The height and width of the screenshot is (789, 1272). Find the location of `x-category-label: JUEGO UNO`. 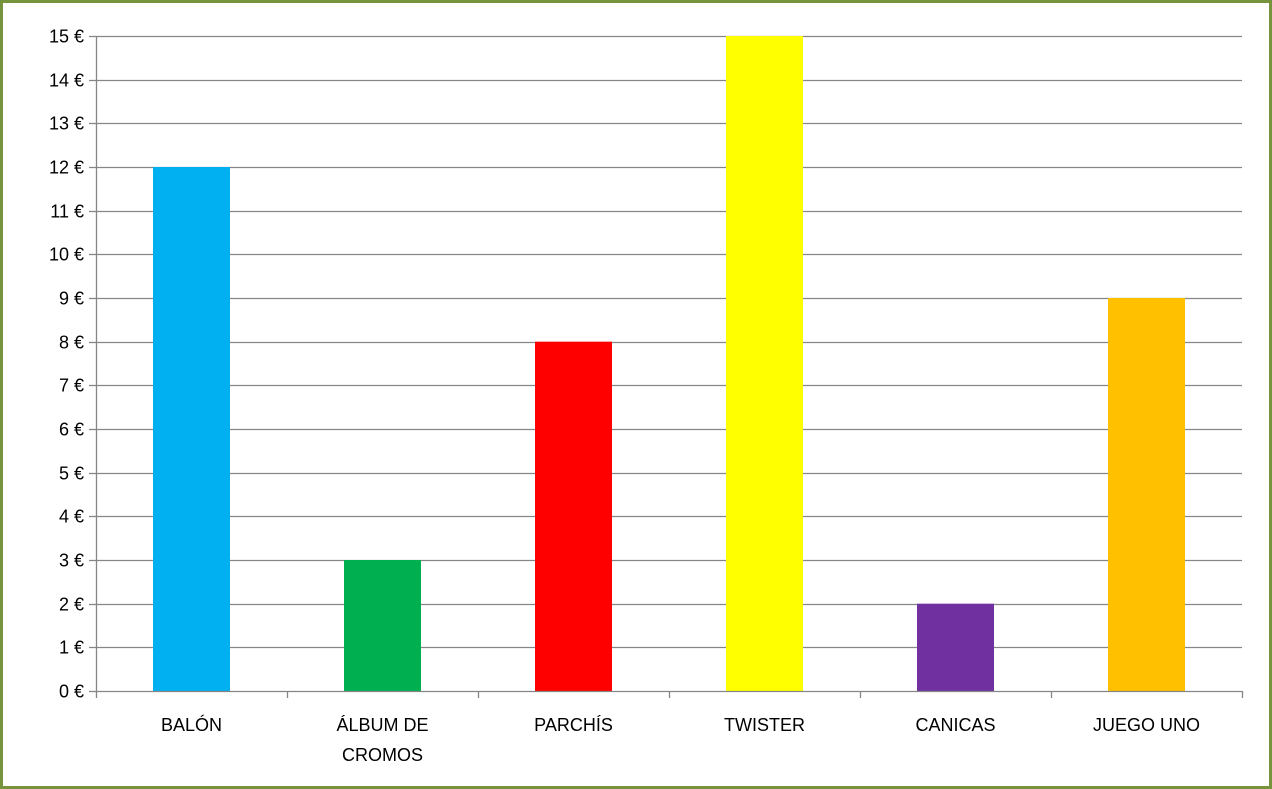

x-category-label: JUEGO UNO is located at coordinates (1146, 725).